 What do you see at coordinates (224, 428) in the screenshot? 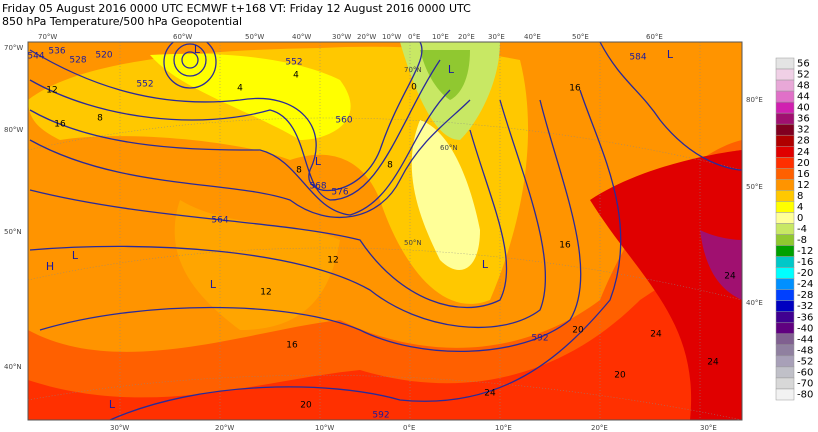
I see `bottom-label: 20°W` at bounding box center [224, 428].